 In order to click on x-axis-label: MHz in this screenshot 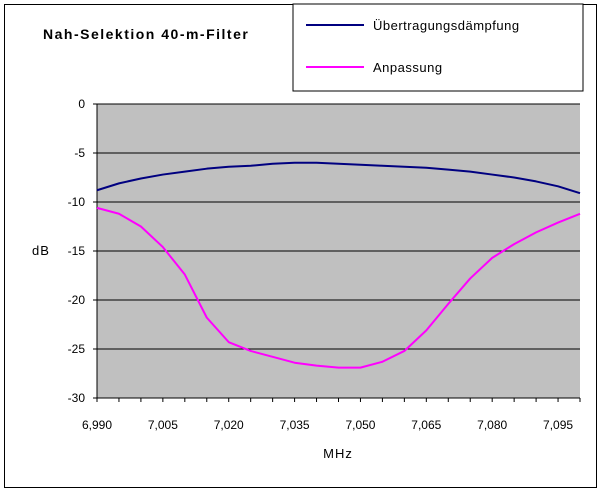, I will do `click(338, 453)`.